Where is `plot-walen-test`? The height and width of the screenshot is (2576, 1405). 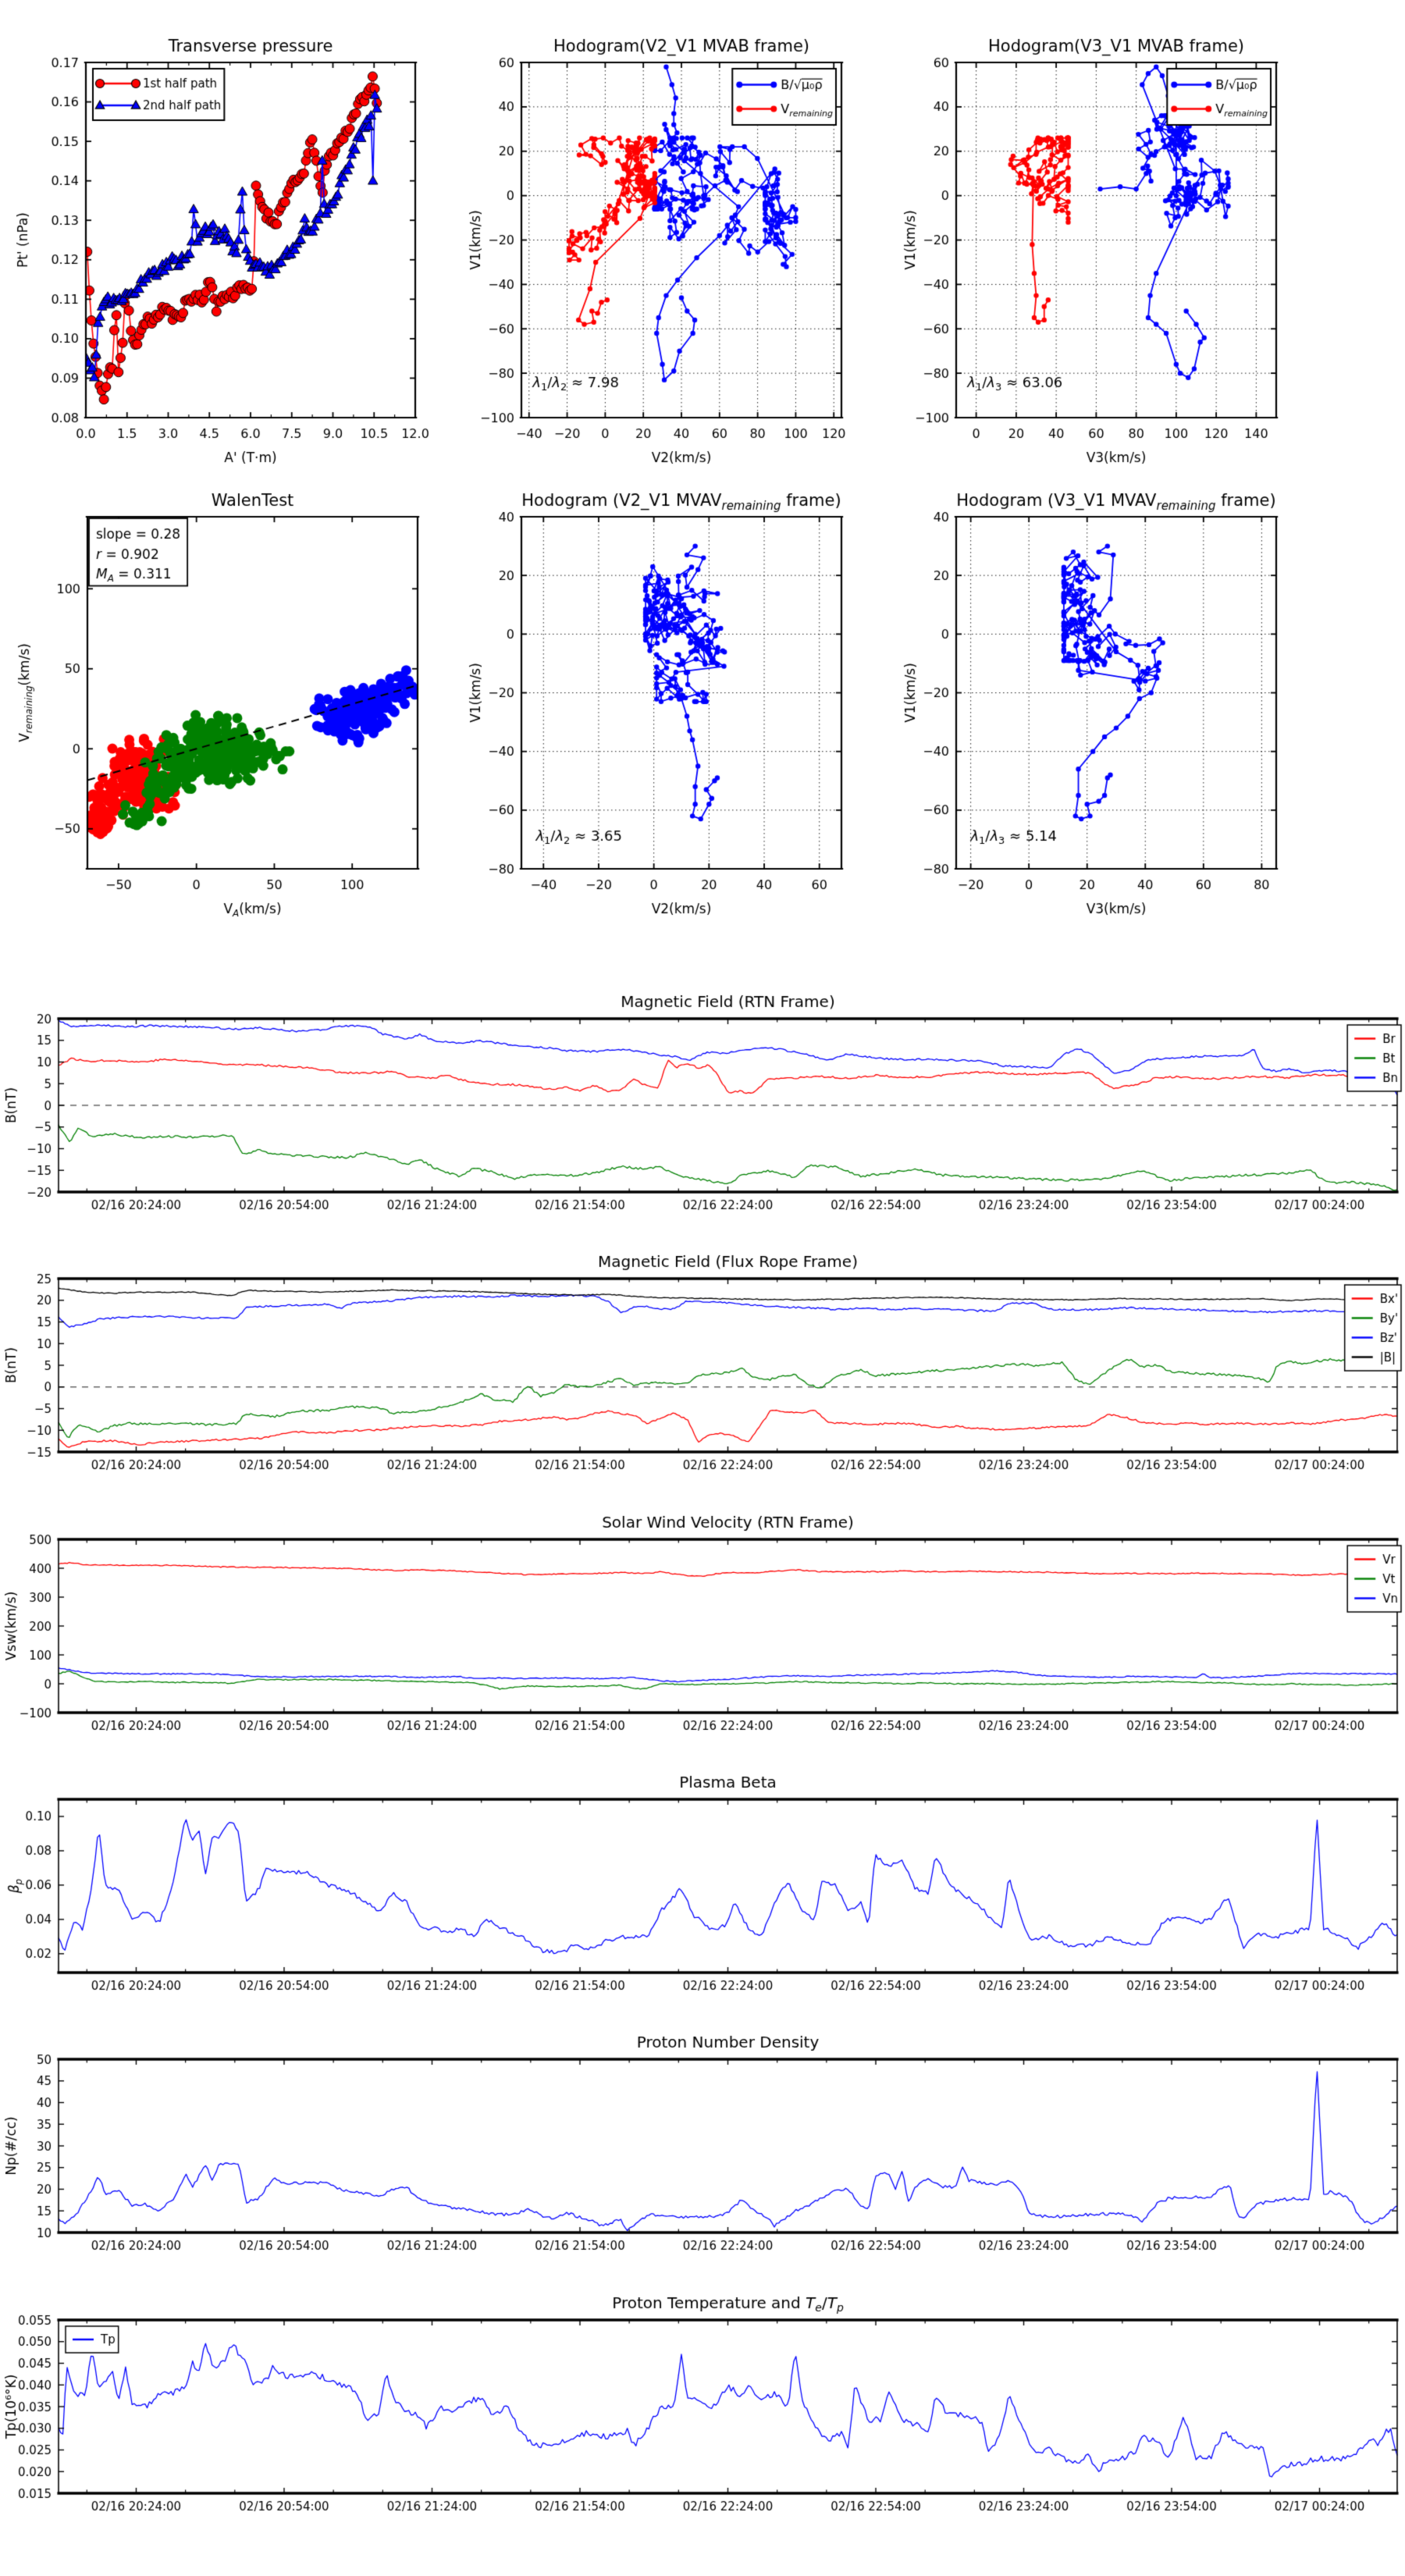 plot-walen-test is located at coordinates (224, 687).